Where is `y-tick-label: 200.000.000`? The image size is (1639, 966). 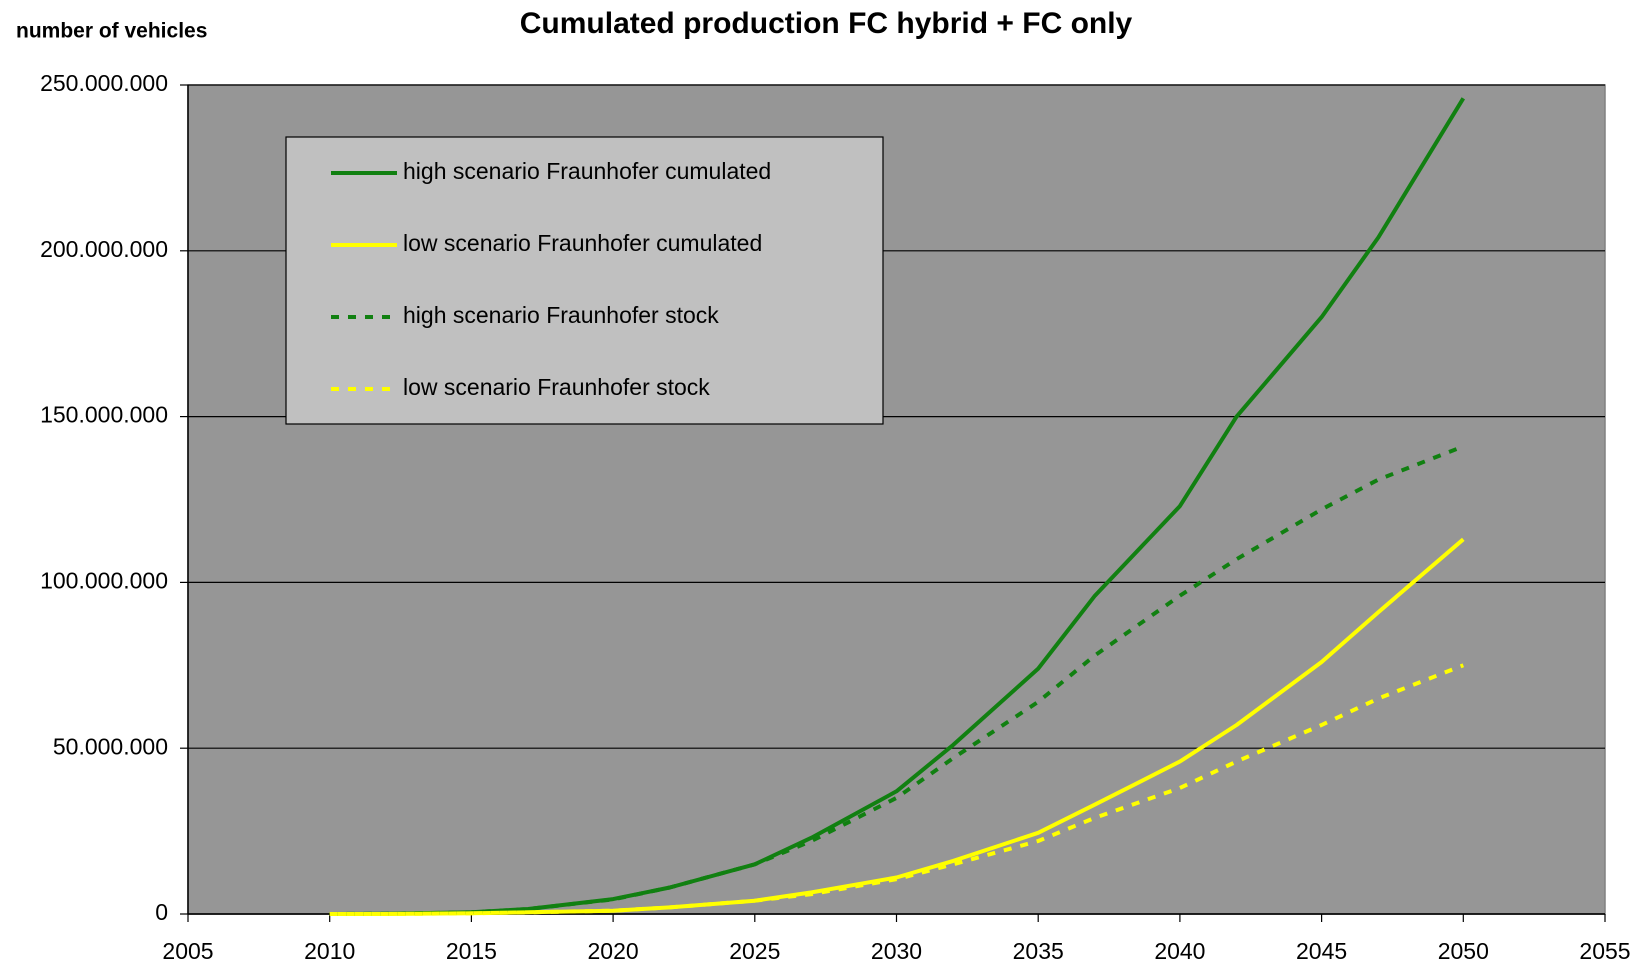 y-tick-label: 200.000.000 is located at coordinates (104, 249).